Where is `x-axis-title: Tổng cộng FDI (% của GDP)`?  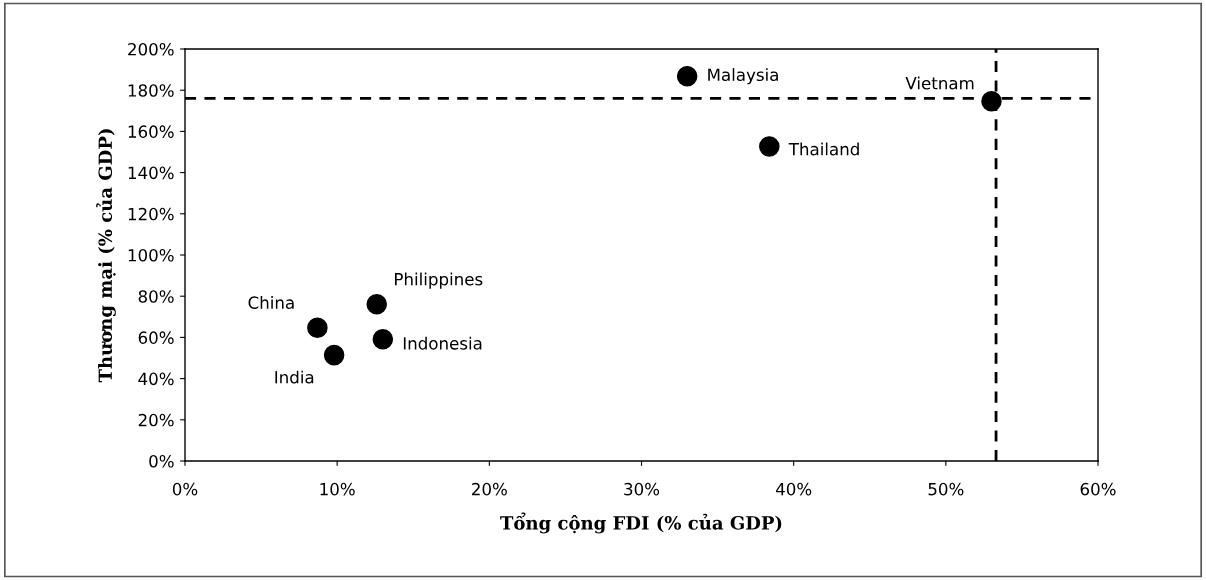 x-axis-title: Tổng cộng FDI (% của GDP) is located at coordinates (641, 523).